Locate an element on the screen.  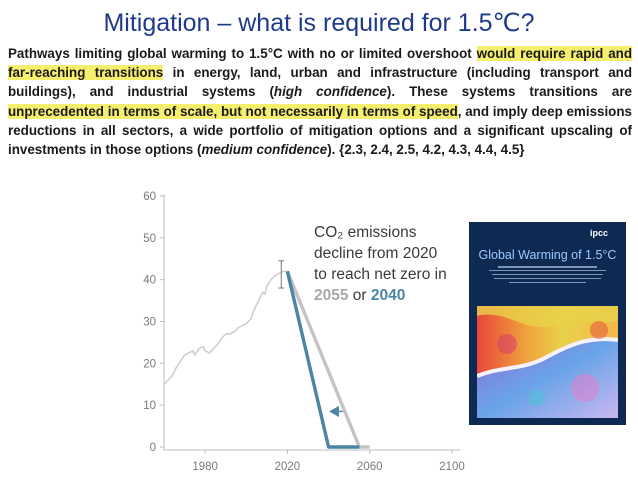
statement-text-3: ). These systems transitions are is located at coordinates (509, 92).